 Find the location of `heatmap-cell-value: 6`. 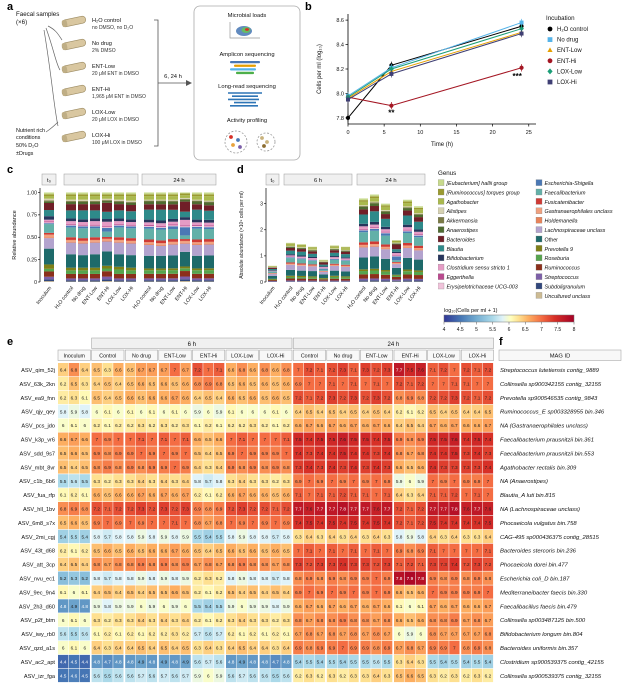

heatmap-cell-value: 6 is located at coordinates (242, 411).